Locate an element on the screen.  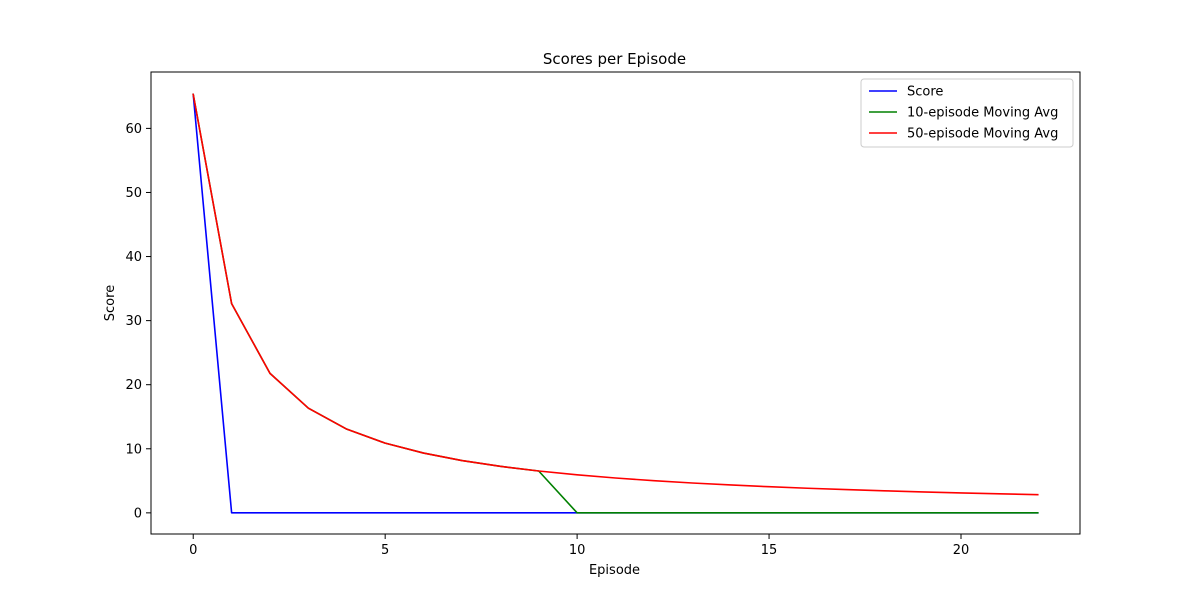
legend-entry-label: Score is located at coordinates (925, 92).